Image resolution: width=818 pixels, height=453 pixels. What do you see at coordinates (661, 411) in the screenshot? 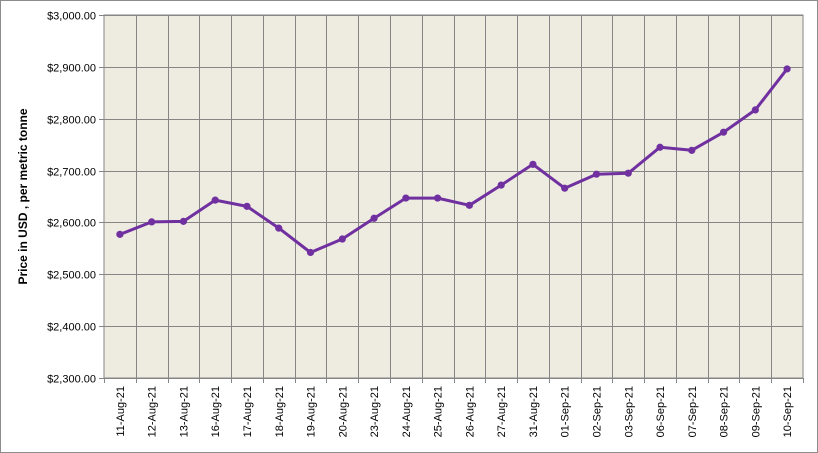
I see `x-tick-label: 06-Sep-21` at bounding box center [661, 411].